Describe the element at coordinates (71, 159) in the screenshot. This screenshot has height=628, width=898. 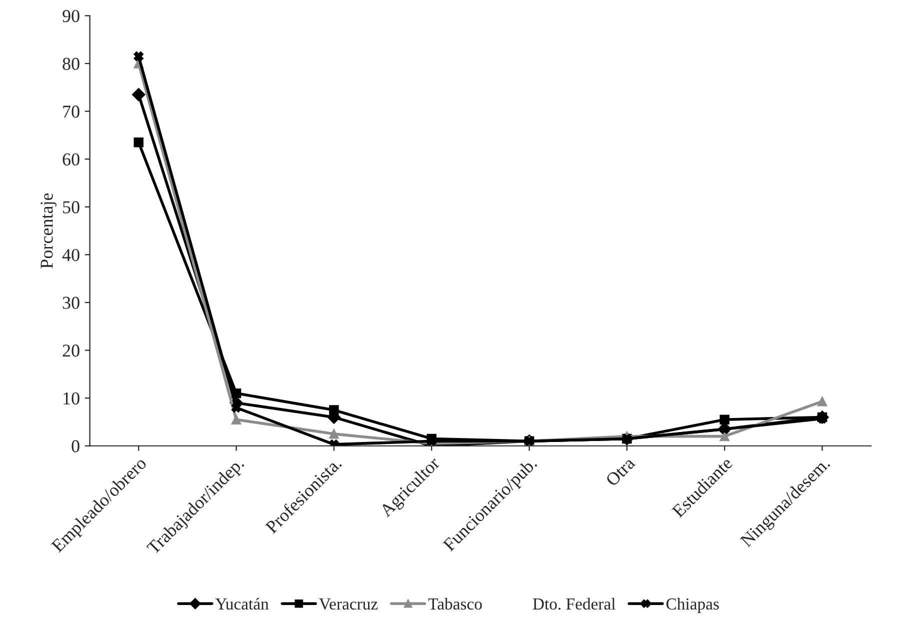
I see `y-tick-label: 60` at that location.